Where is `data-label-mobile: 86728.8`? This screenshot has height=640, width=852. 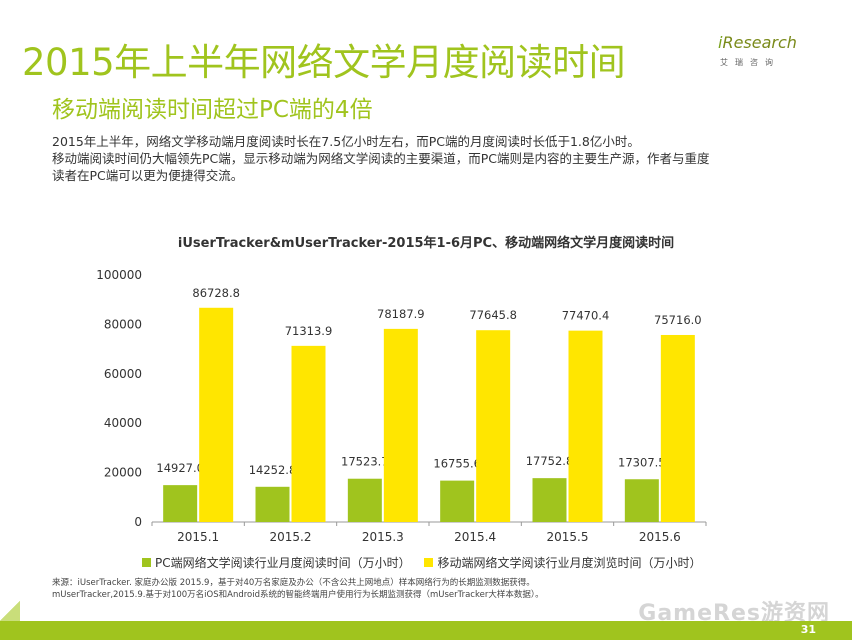
data-label-mobile: 86728.8 is located at coordinates (216, 293).